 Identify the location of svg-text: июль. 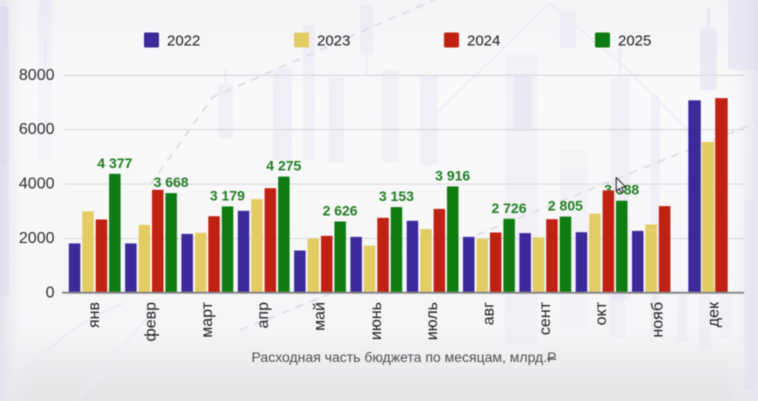
(432, 321).